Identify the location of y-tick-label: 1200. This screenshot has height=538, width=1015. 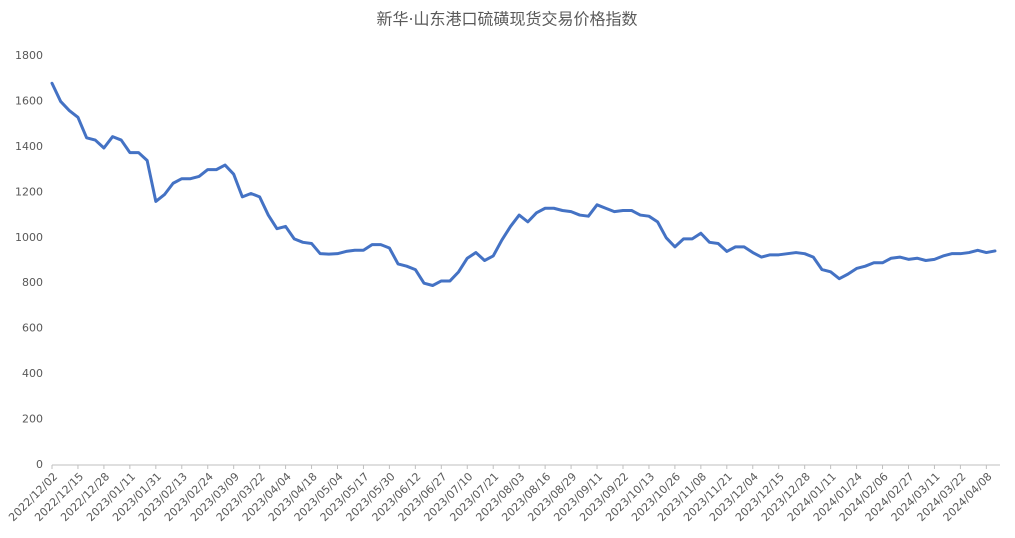
(29, 191).